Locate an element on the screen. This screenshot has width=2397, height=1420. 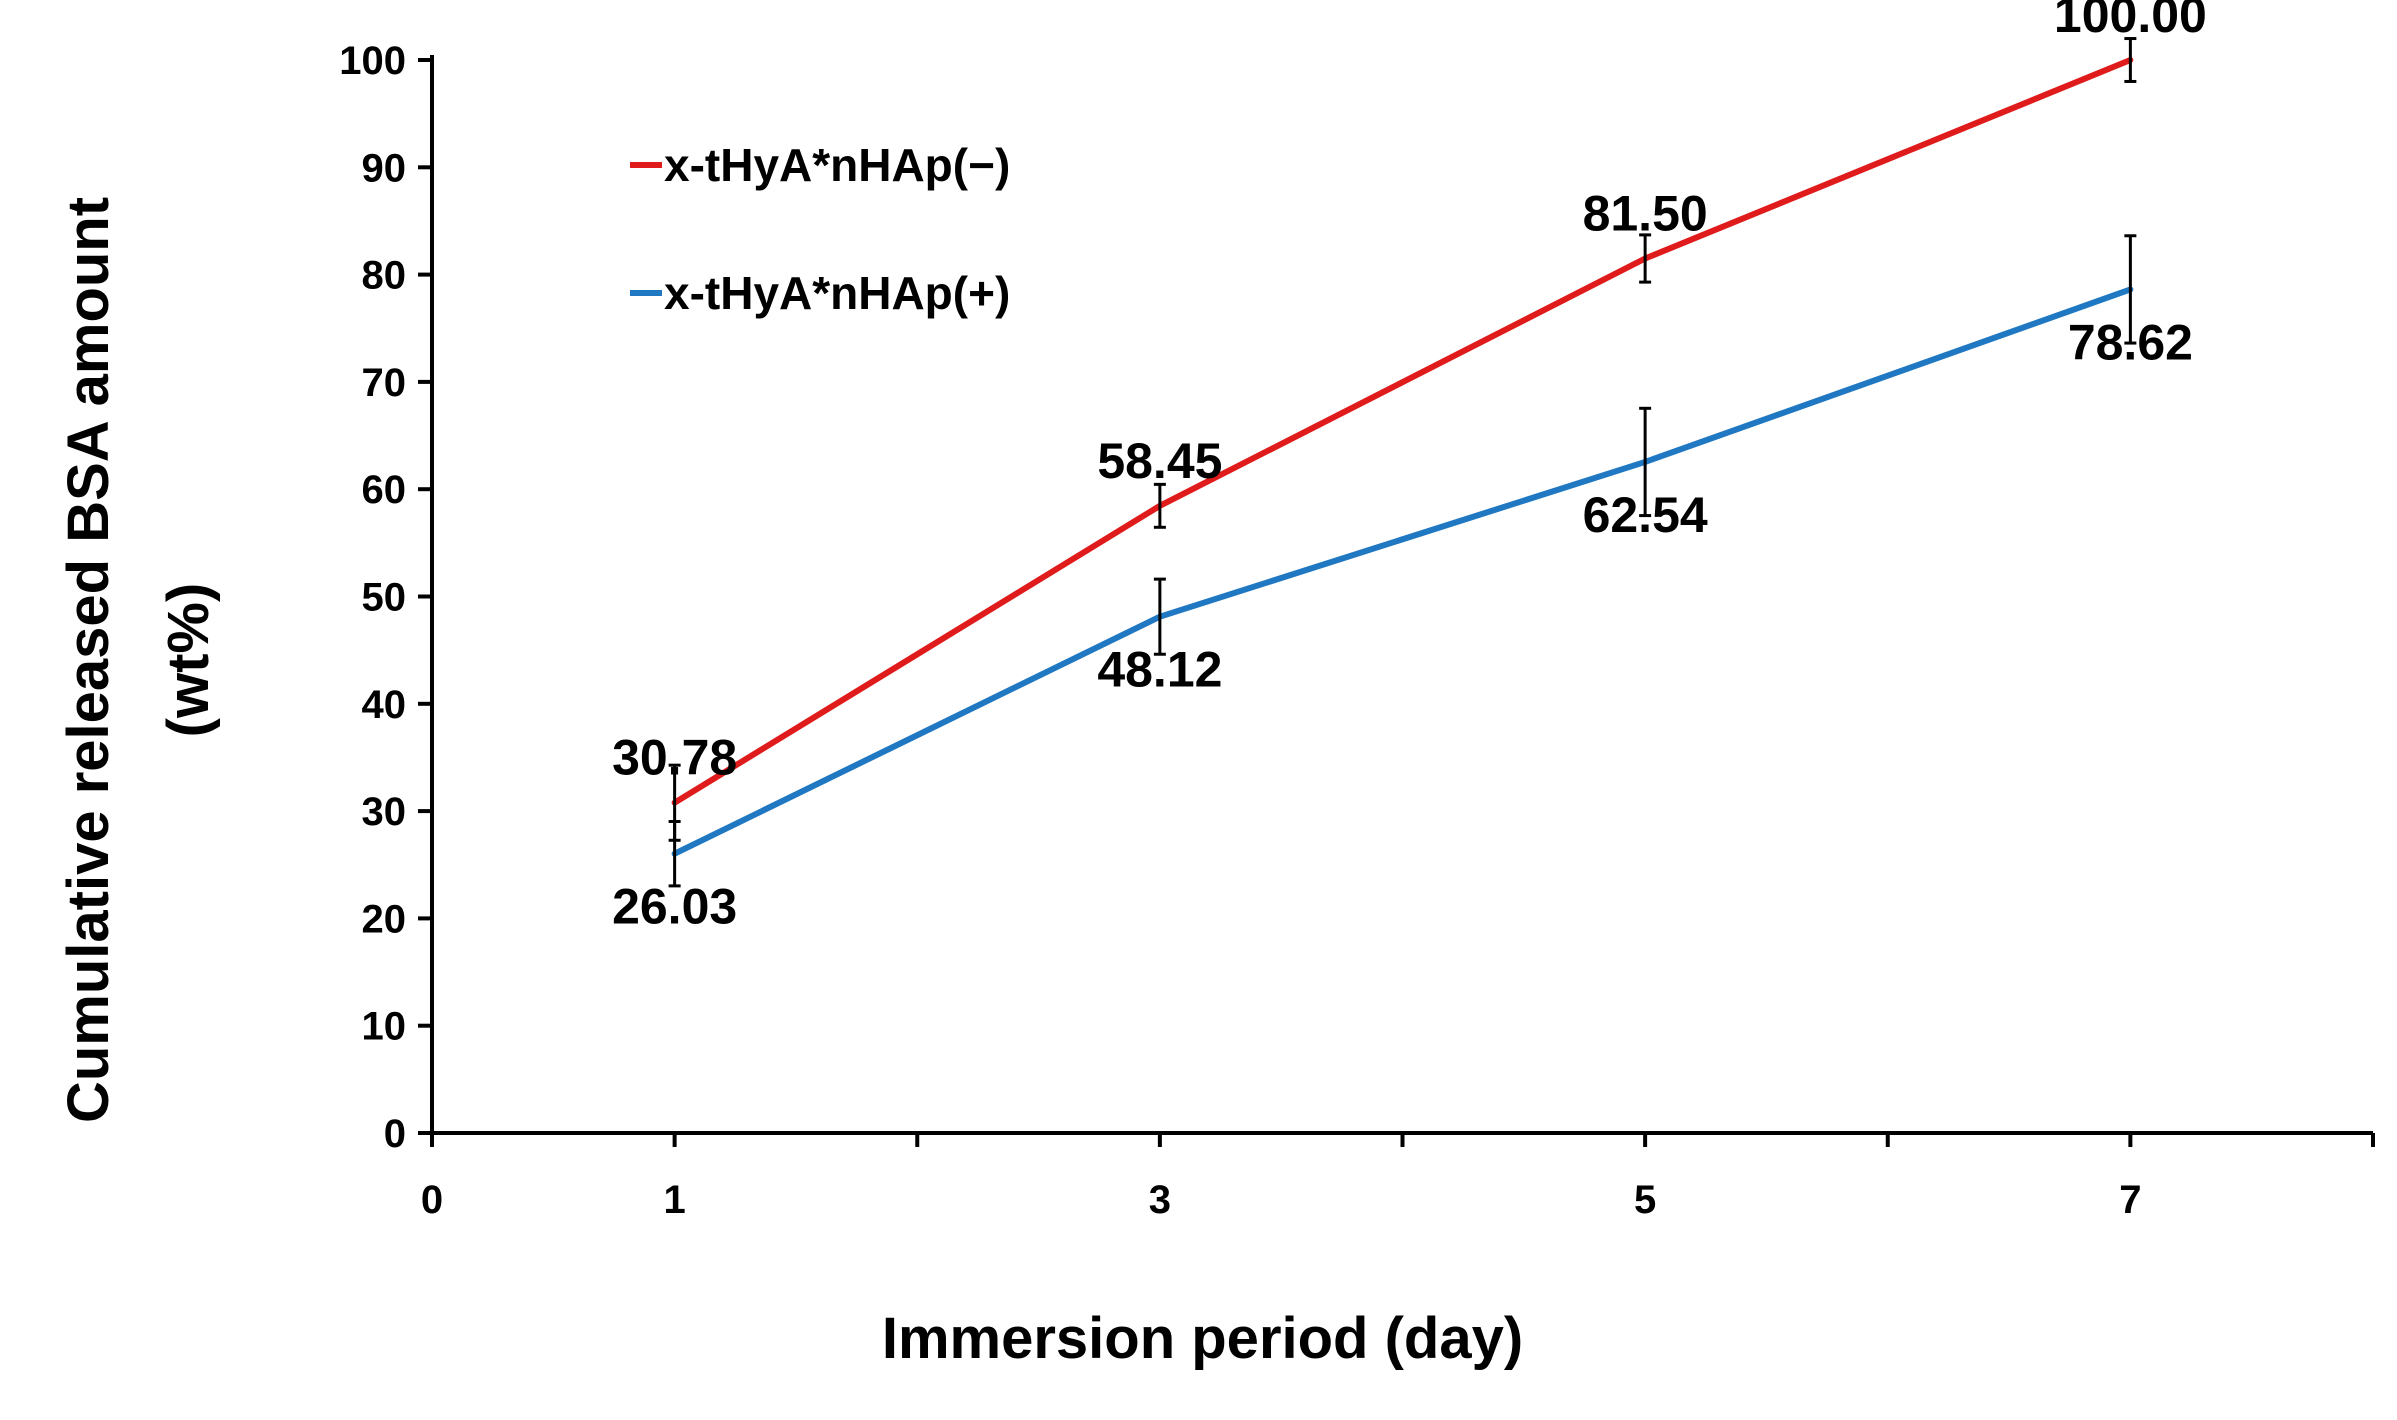
data-label: 26.03 is located at coordinates (674, 907).